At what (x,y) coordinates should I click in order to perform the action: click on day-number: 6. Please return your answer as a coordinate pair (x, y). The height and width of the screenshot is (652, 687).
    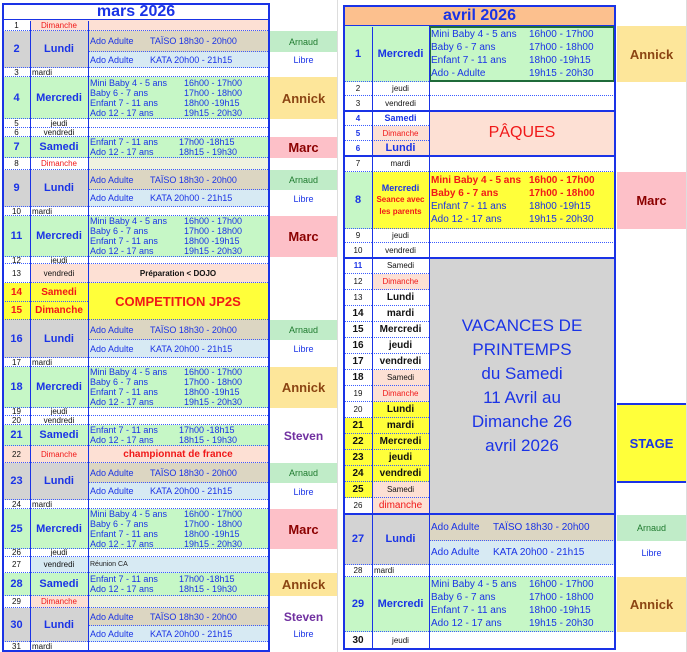
    Looking at the image, I should click on (16, 132).